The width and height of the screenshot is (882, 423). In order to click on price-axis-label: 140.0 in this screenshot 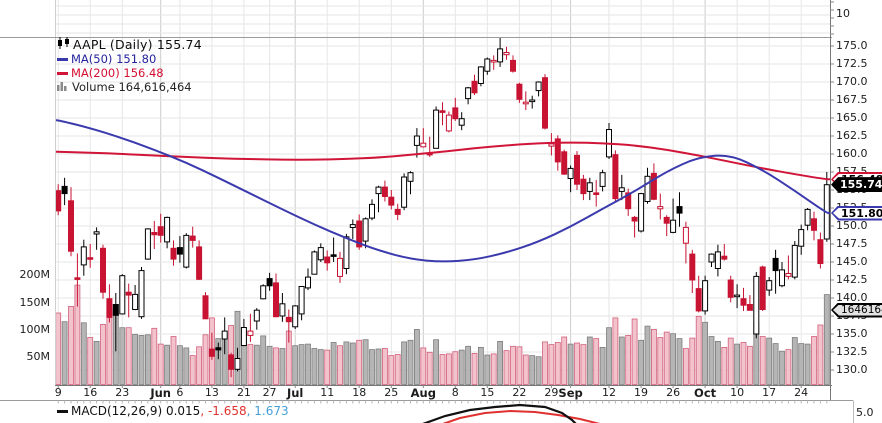, I will do `click(852, 297)`.